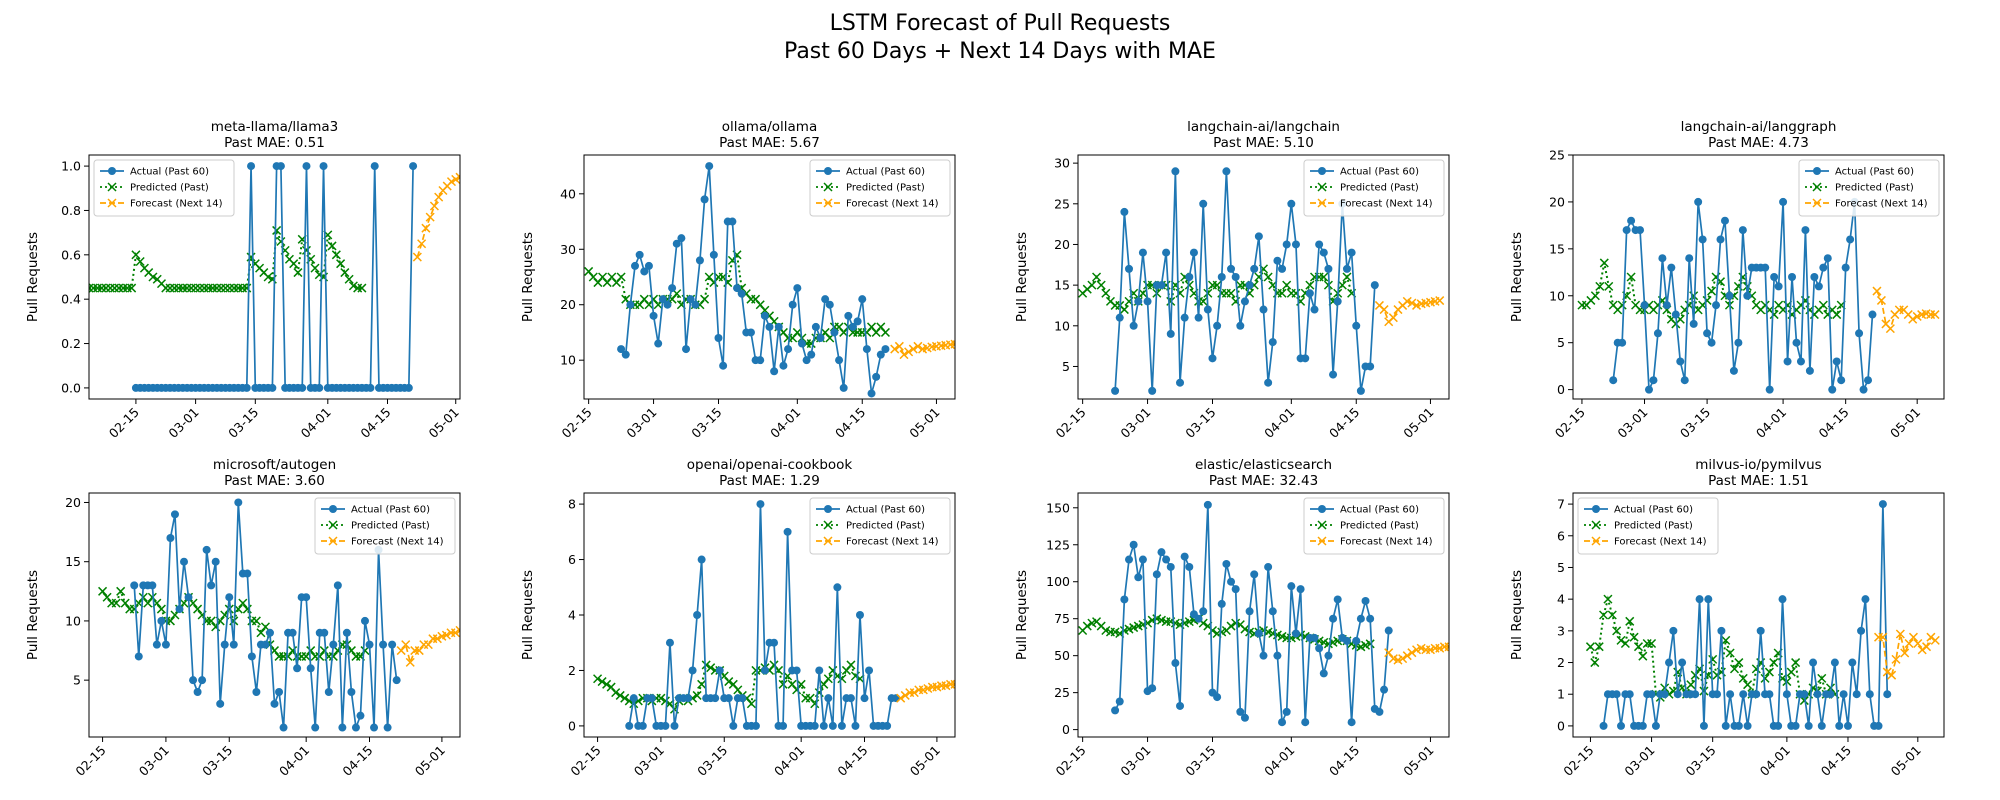 The height and width of the screenshot is (800, 2000). What do you see at coordinates (762, 615) in the screenshot?
I see `actual-line` at bounding box center [762, 615].